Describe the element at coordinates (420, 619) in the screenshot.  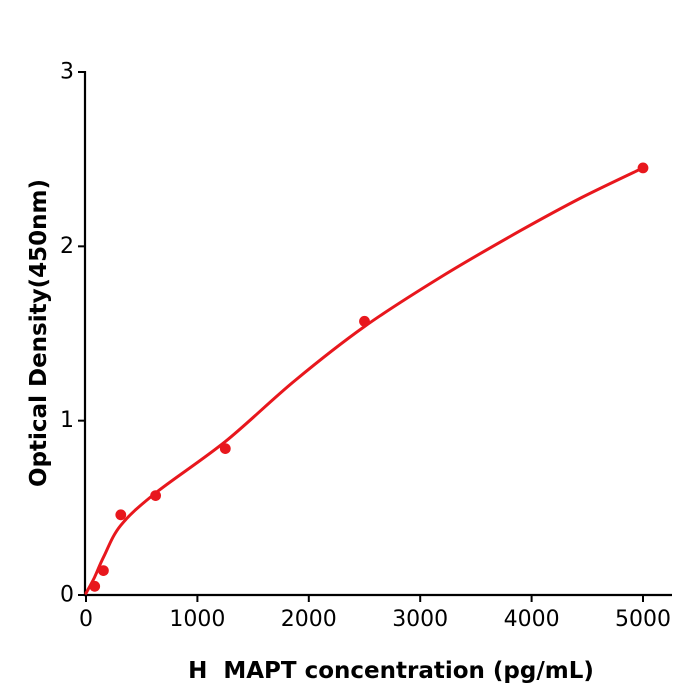
I see `x-tick-label: 3000` at that location.